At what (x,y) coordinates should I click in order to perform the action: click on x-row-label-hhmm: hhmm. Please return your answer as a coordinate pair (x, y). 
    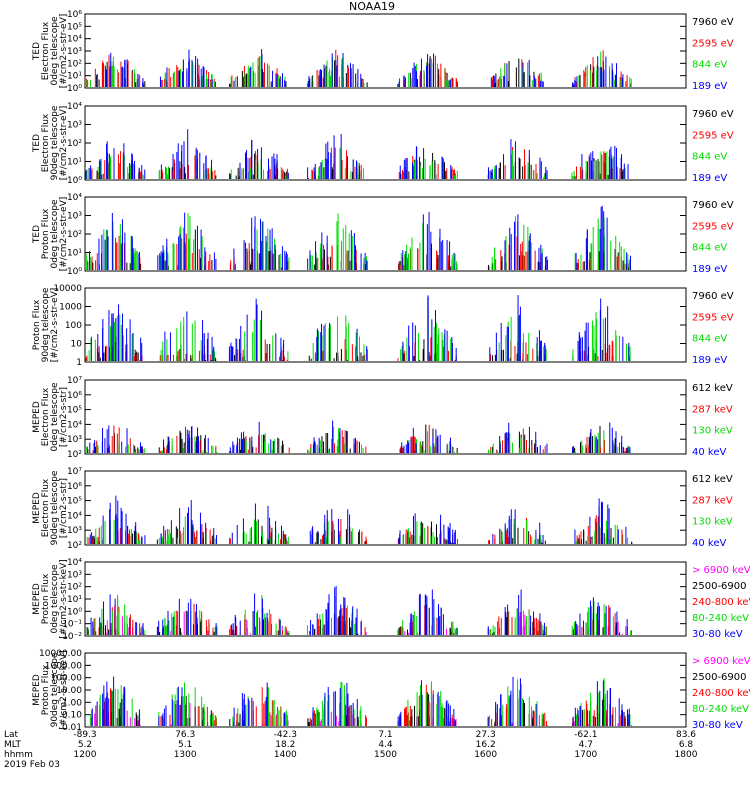
    Looking at the image, I should click on (18, 755).